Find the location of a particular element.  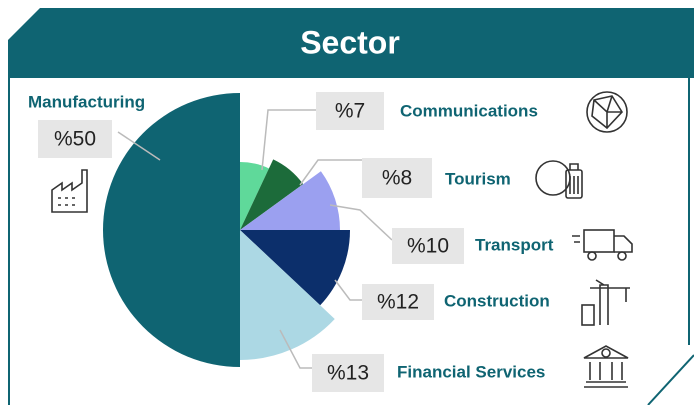

value-label: %10 is located at coordinates (428, 246).